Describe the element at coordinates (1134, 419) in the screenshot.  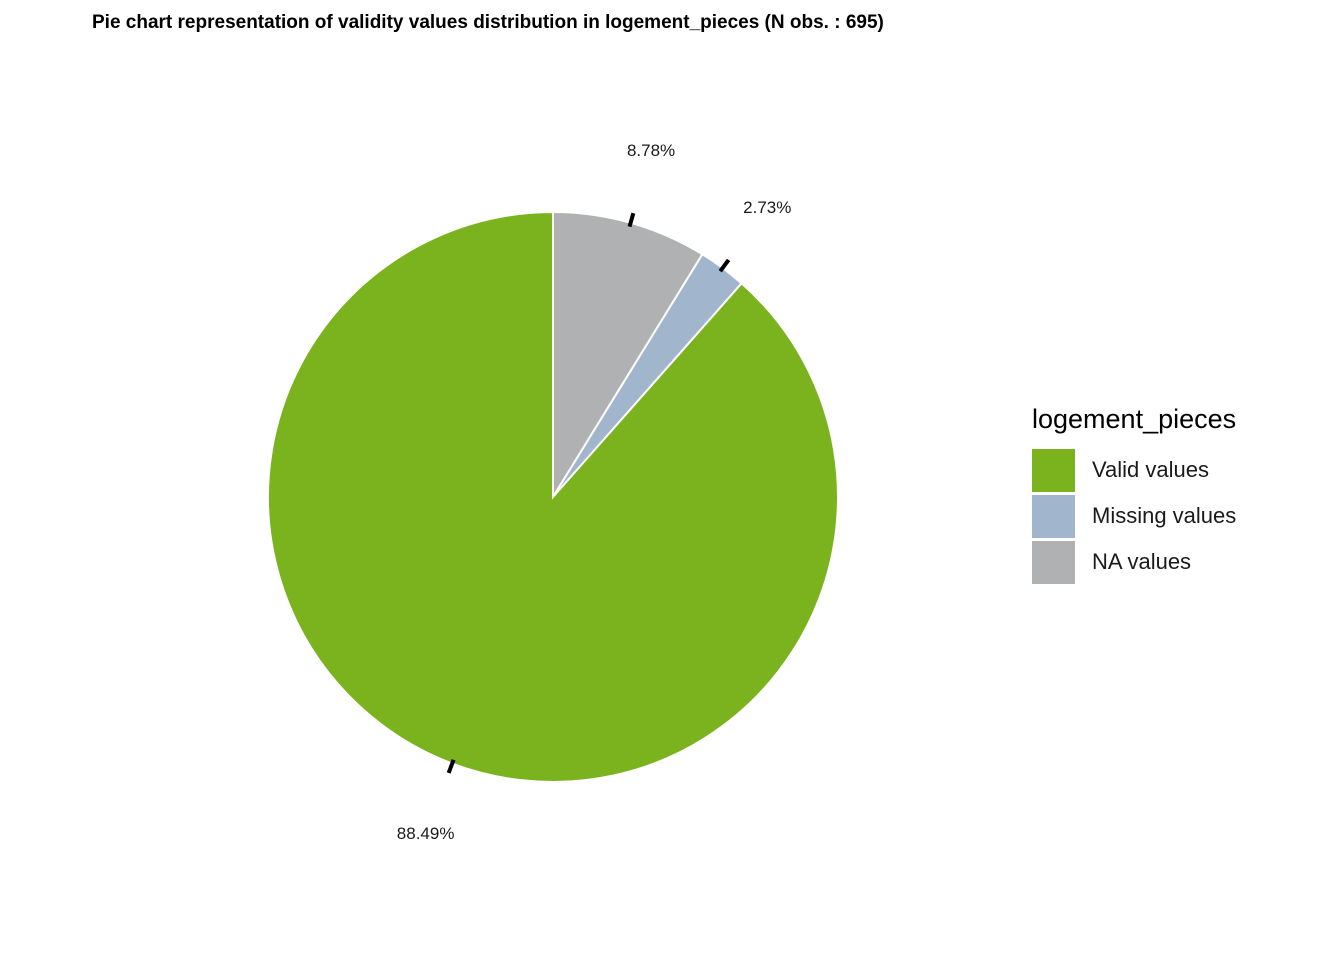
I see `legend-title: logement_pieces` at that location.